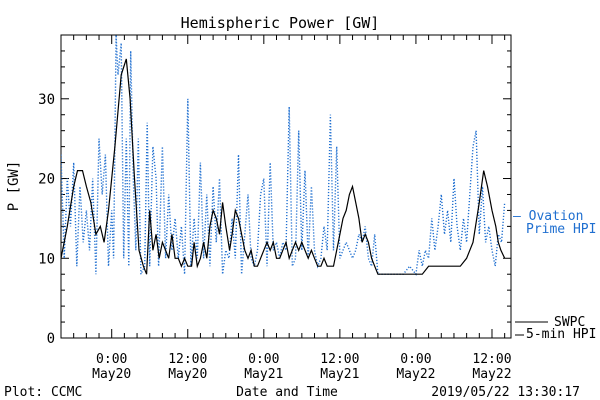  I want to click on y-tick-label: 30, so click(46, 100).